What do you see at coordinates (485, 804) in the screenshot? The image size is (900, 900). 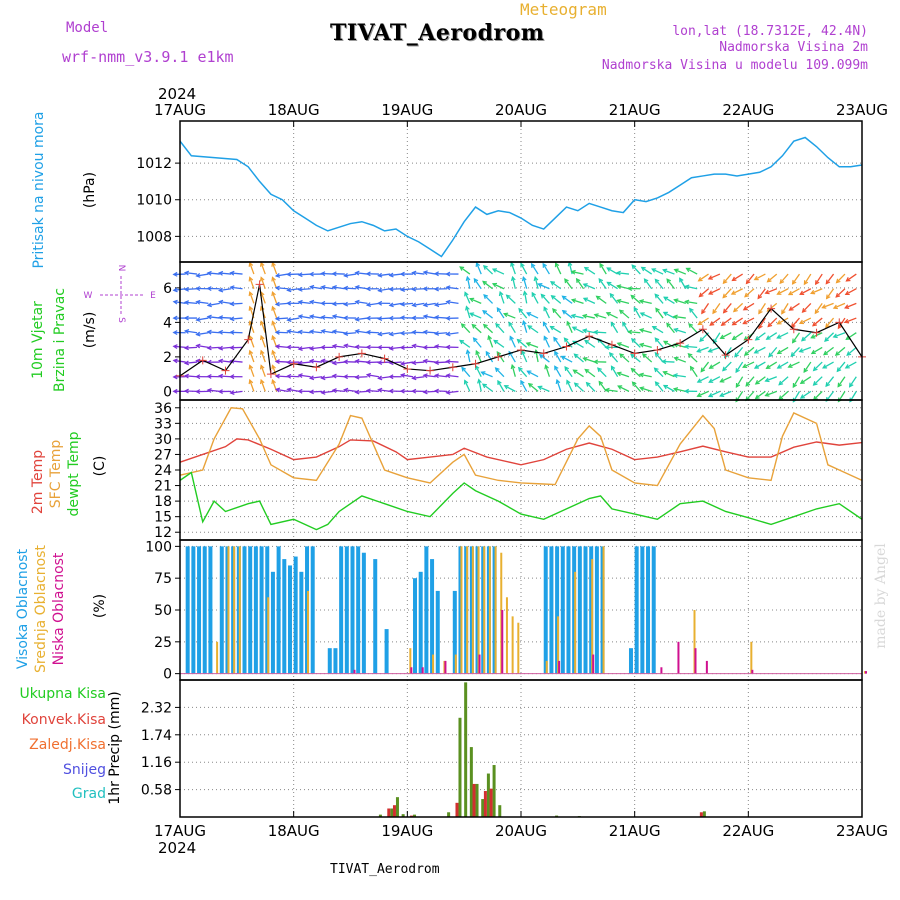 I see `precip-bar-conv` at bounding box center [485, 804].